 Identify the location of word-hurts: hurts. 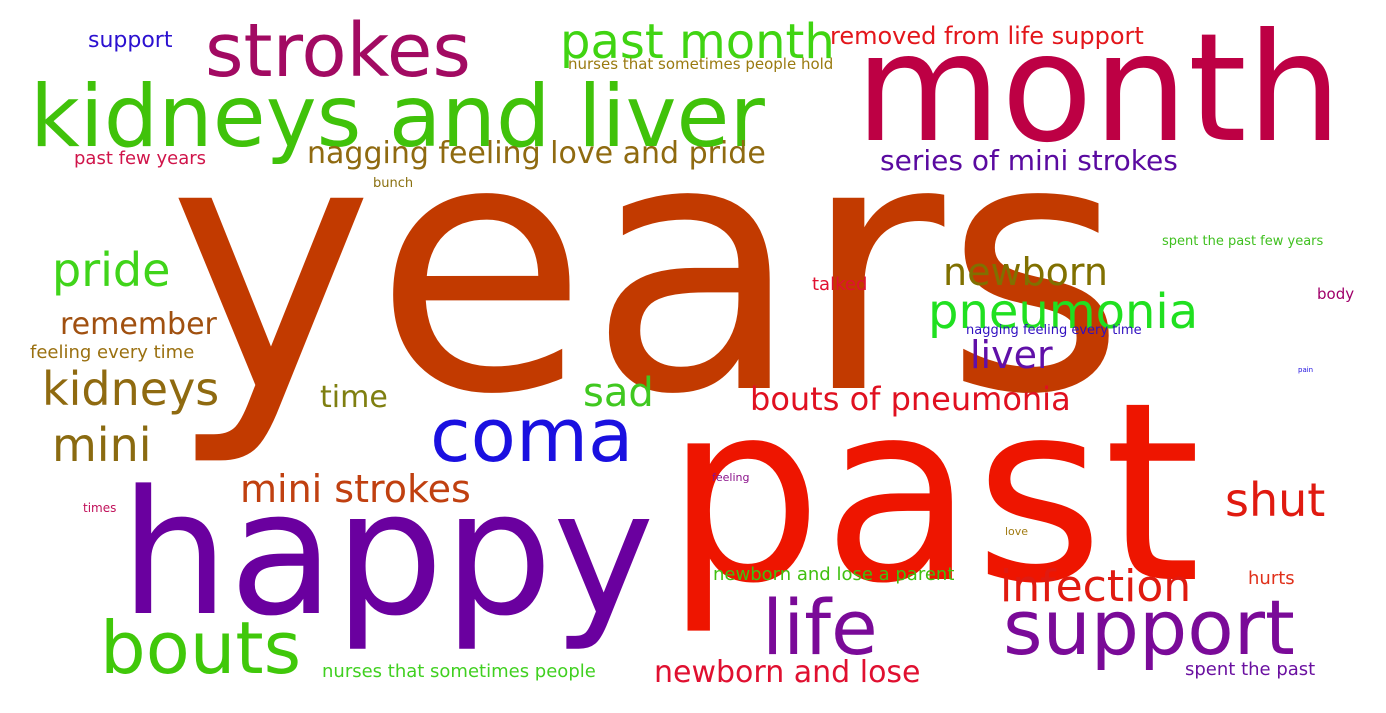
(1271, 578).